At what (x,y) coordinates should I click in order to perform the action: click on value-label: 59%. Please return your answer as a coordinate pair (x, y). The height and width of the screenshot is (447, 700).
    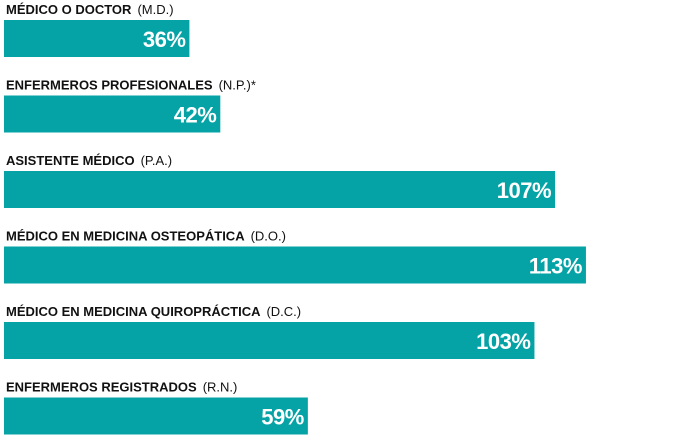
    Looking at the image, I should click on (282, 417).